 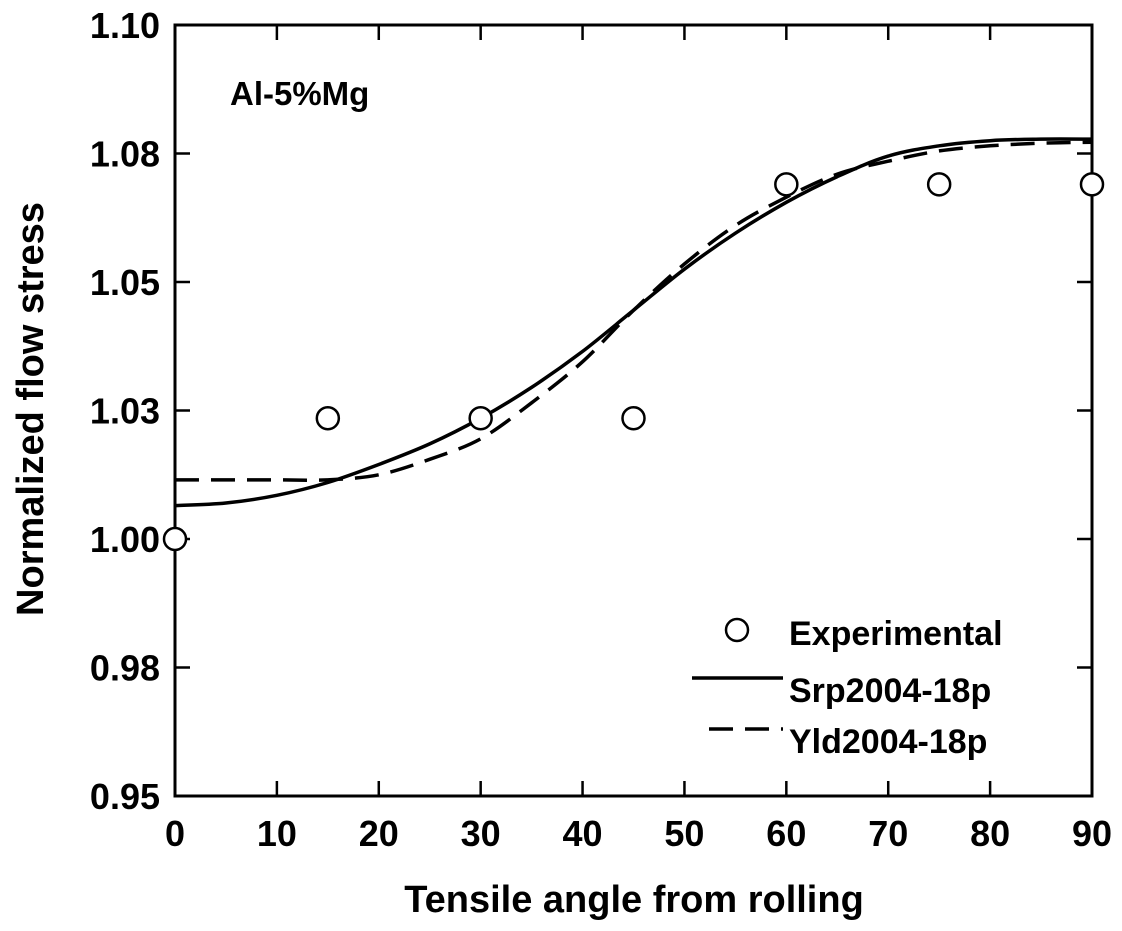 I want to click on y-tick-label: 1.05, so click(x=125, y=282).